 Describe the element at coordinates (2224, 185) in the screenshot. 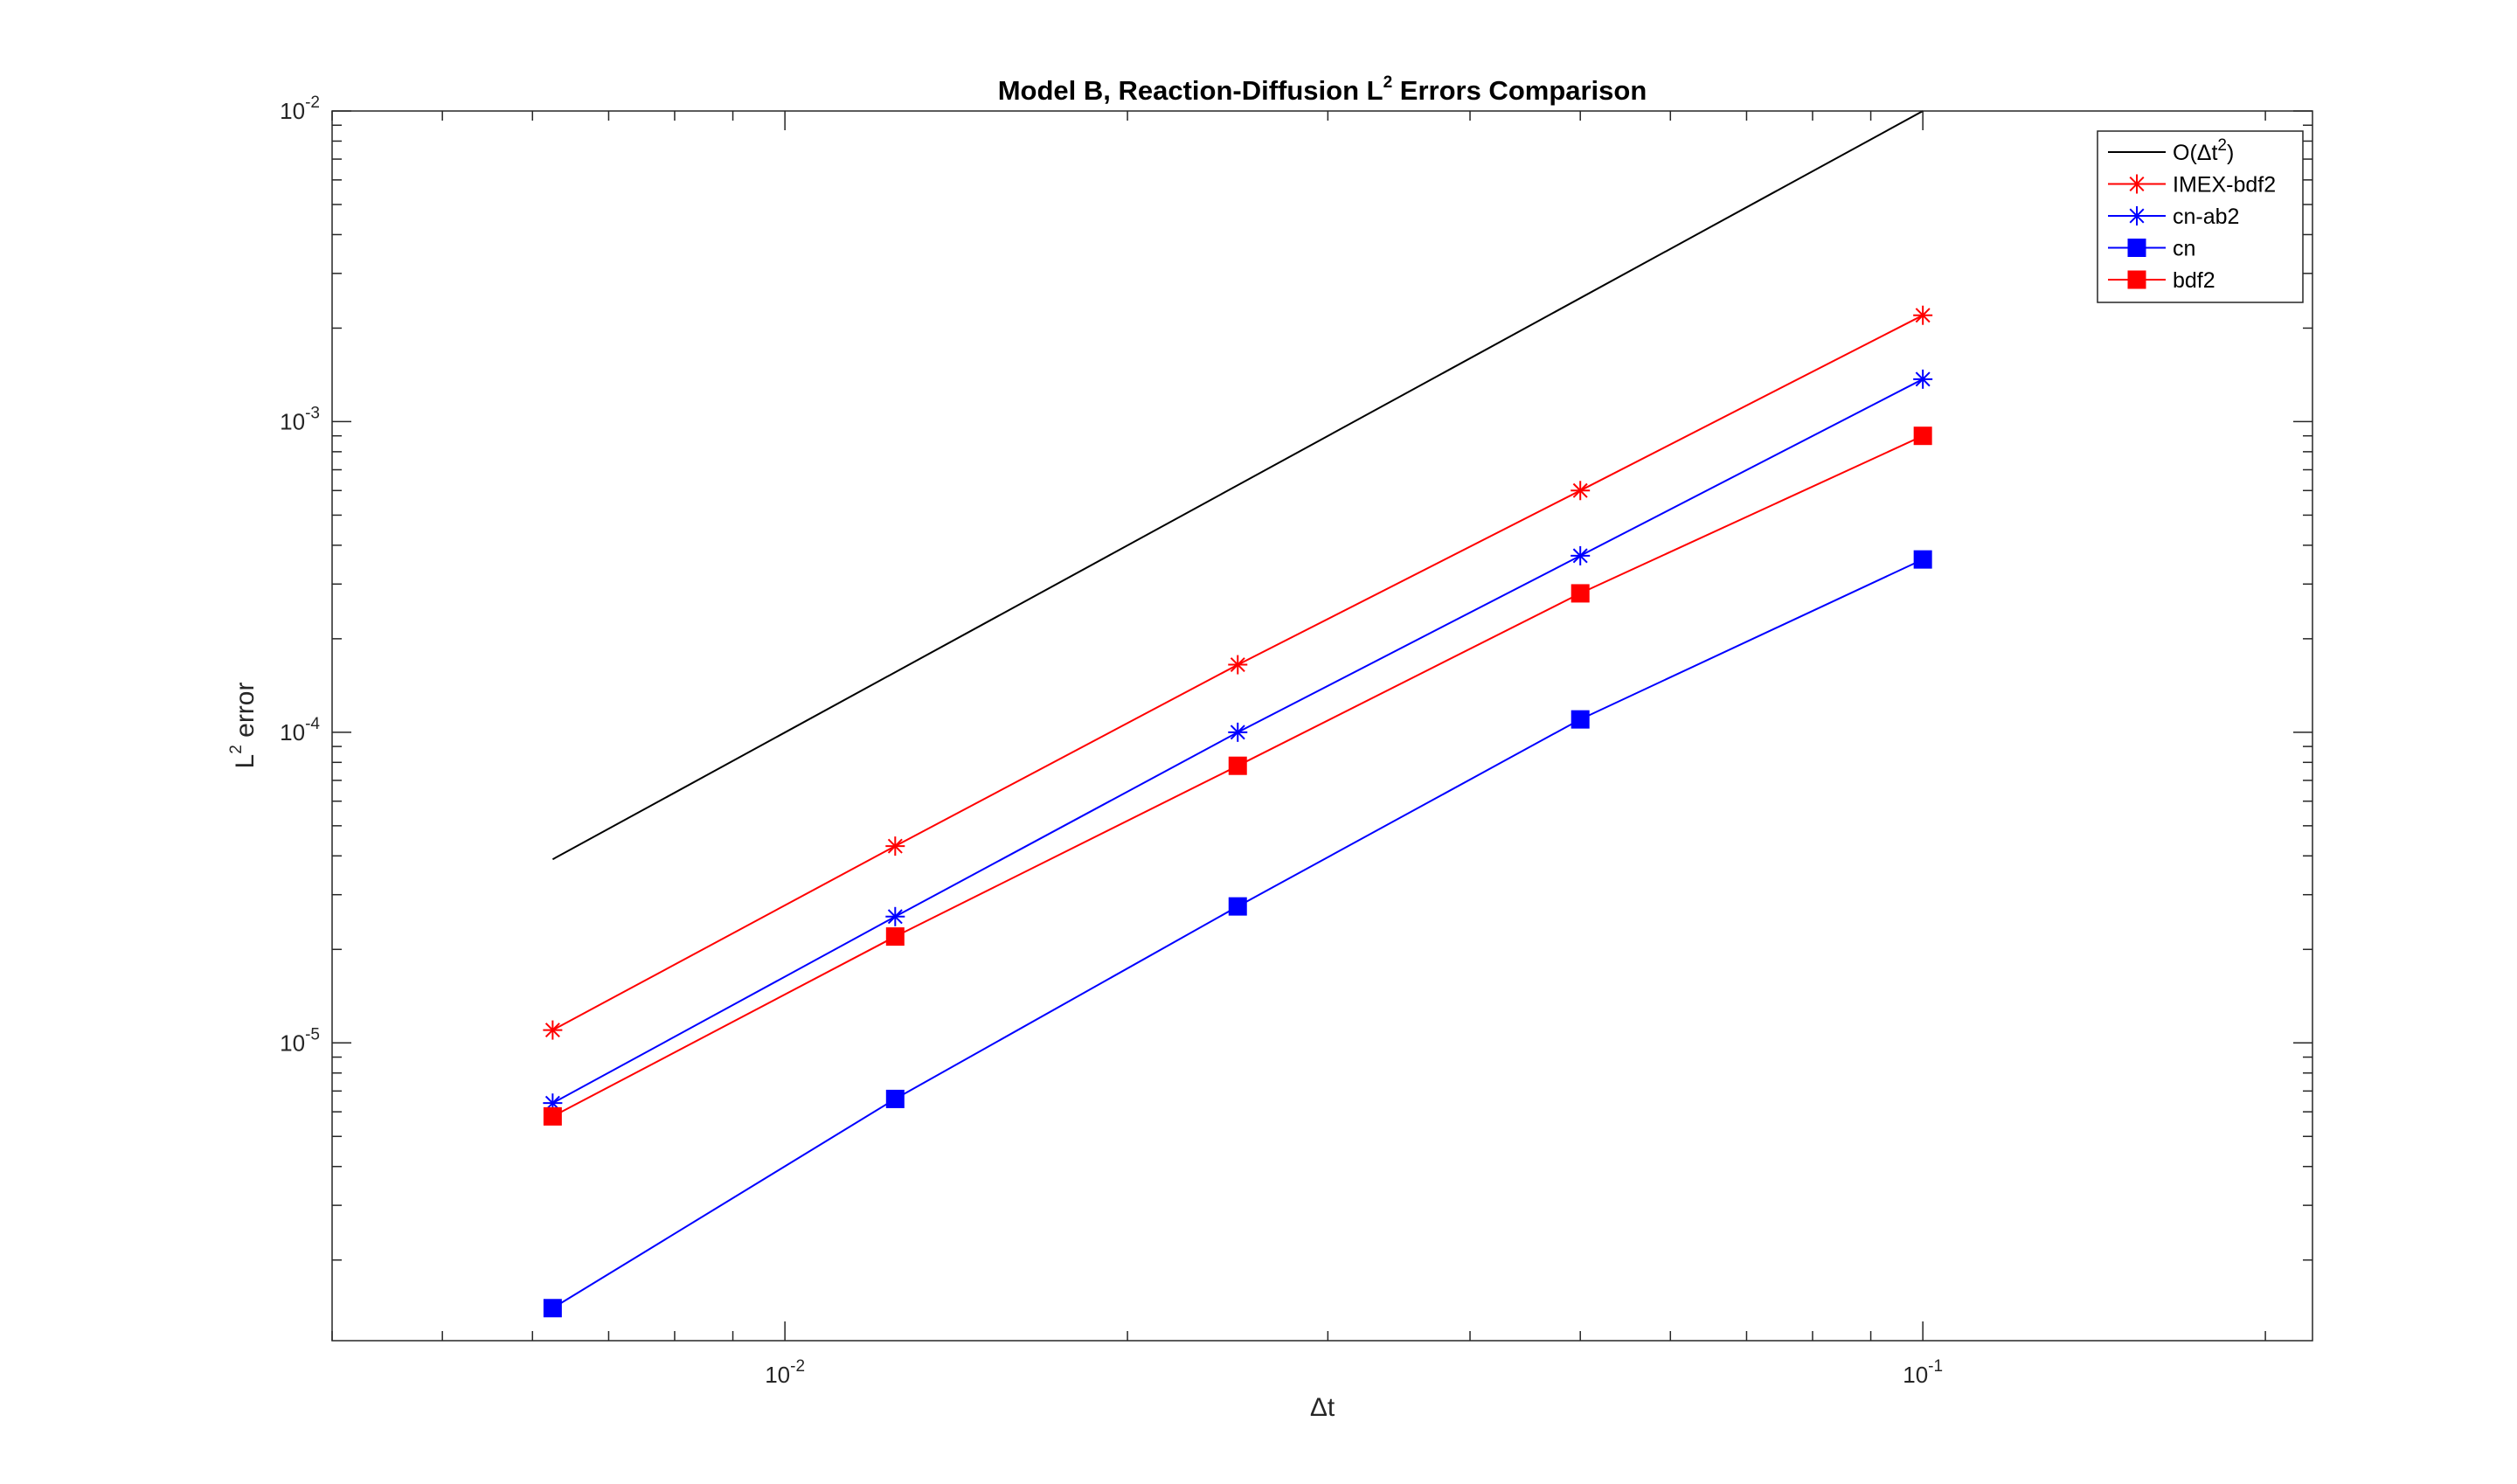

I see `legend-label-imex-bdf2: IMEX-bdf2` at that location.